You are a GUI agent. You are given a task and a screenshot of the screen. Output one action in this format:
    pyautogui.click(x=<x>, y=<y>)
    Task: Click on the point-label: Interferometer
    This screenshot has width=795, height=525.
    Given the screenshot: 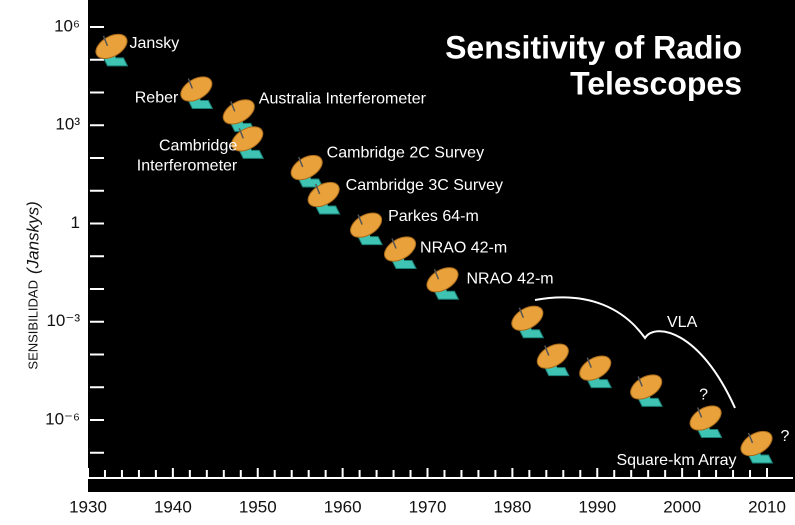 What is the action you would take?
    pyautogui.click(x=187, y=166)
    